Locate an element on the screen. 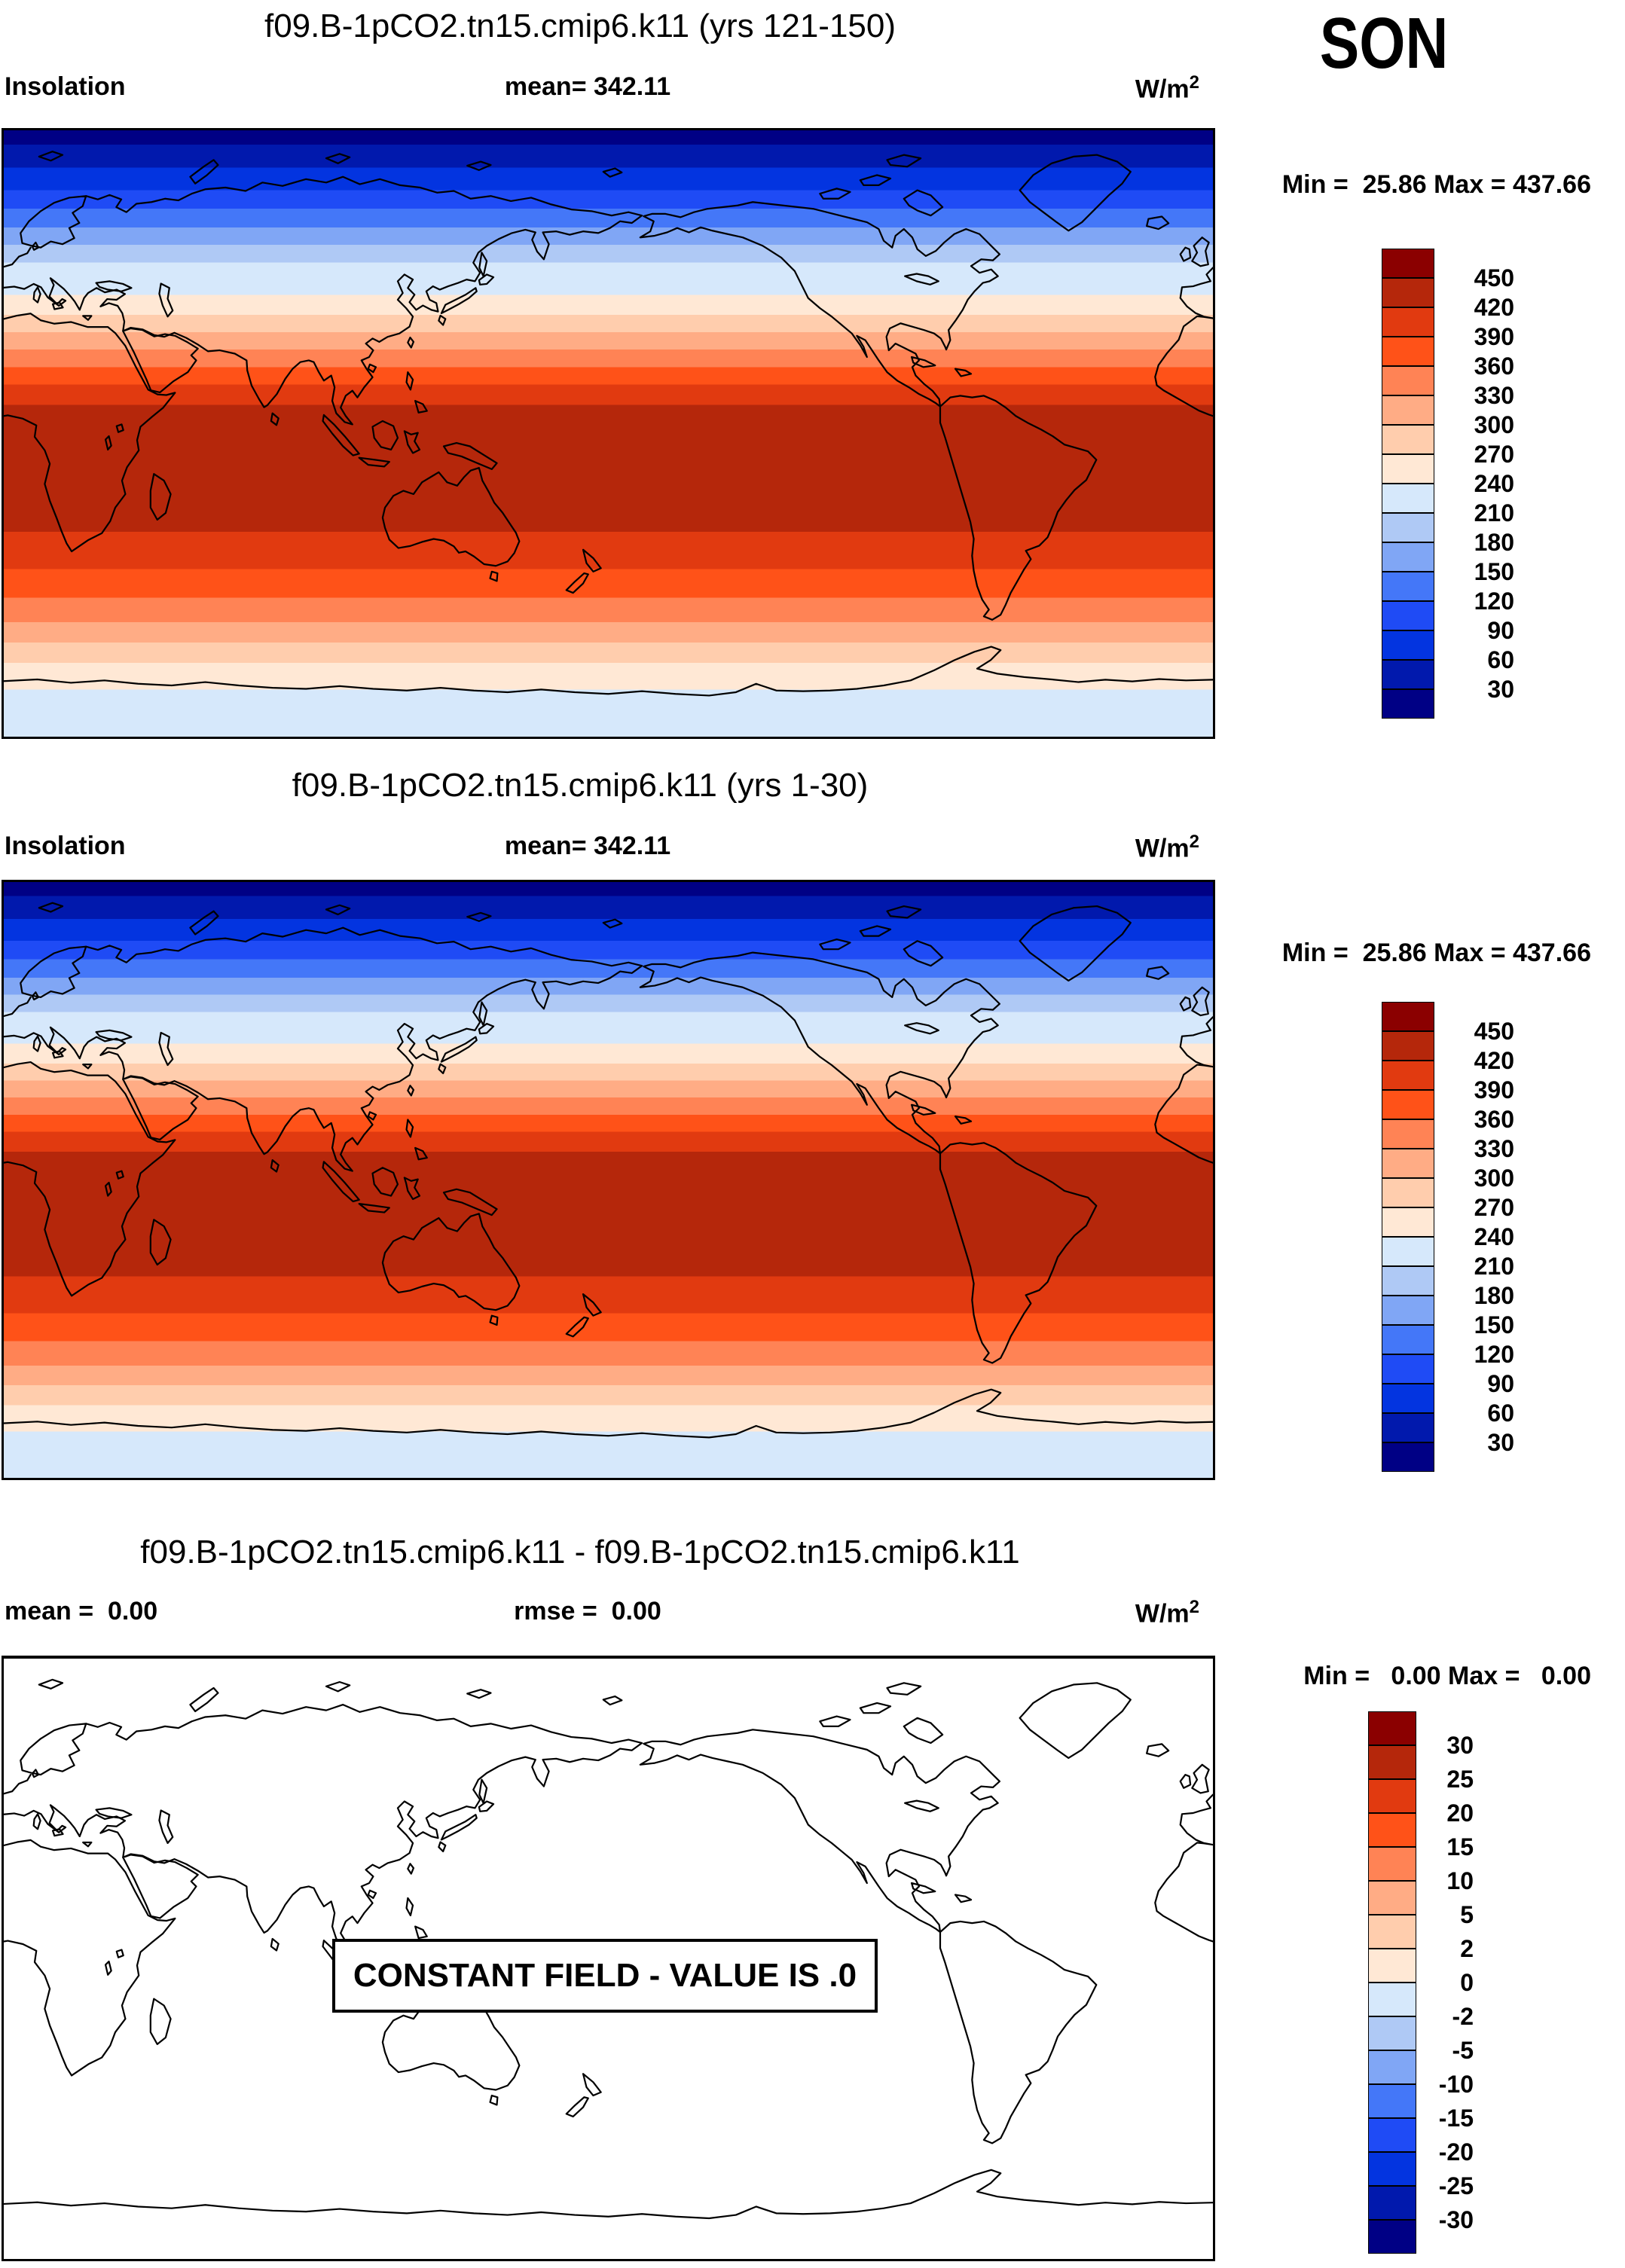 Image resolution: width=1625 pixels, height=2268 pixels. colorbar-tick-label: -10 is located at coordinates (1456, 2084).